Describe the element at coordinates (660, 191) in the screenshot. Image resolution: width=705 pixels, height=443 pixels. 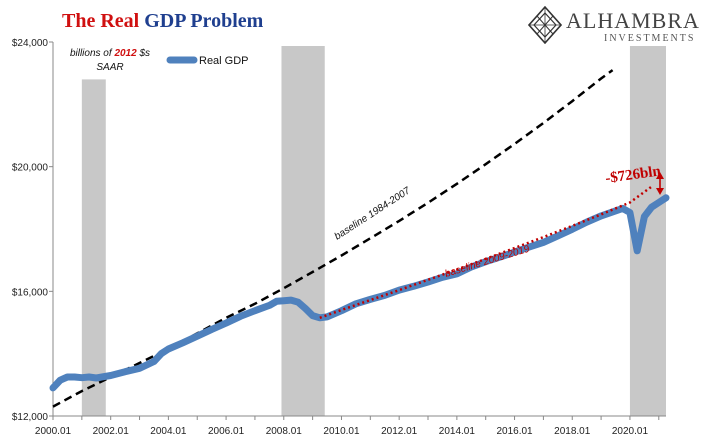
I see `gap-arrow-head-bottom` at that location.